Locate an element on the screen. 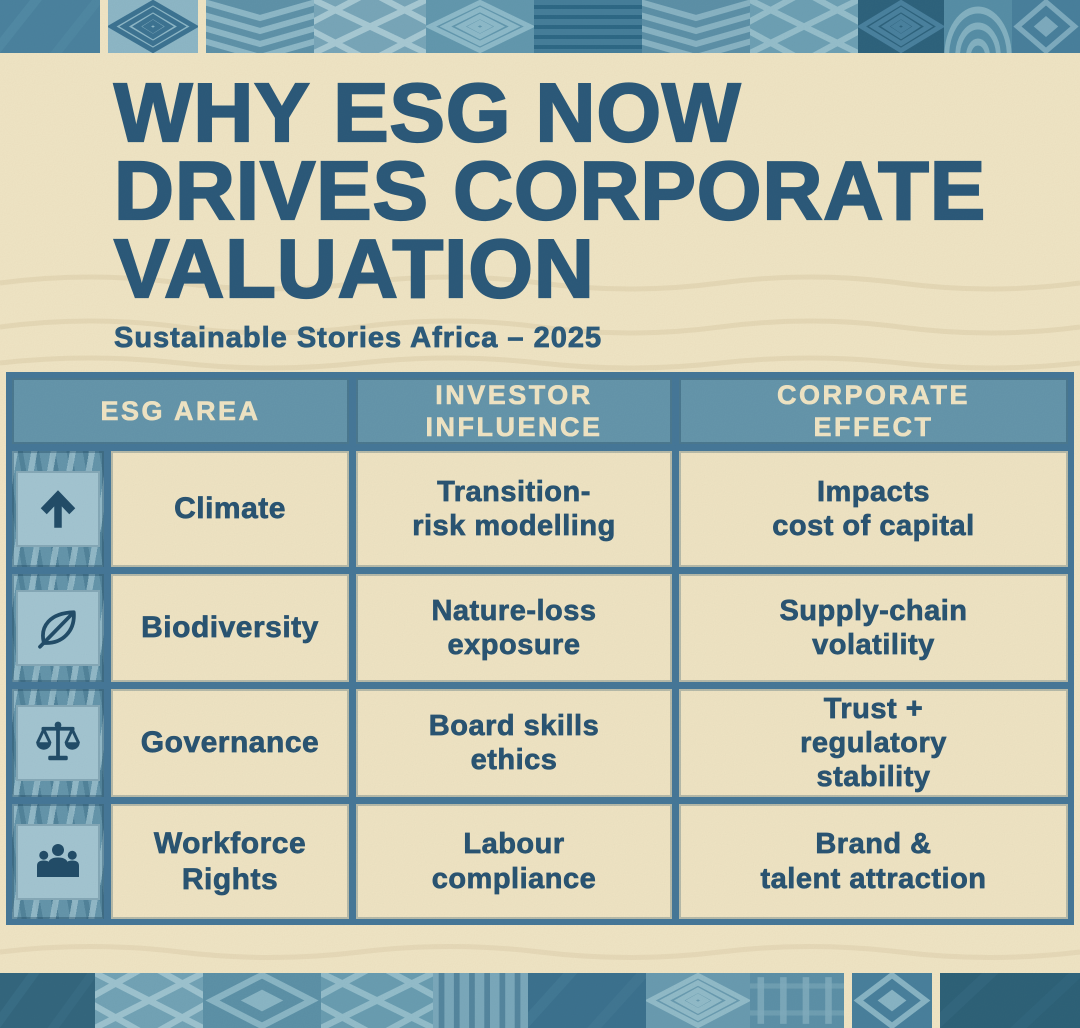 The height and width of the screenshot is (1028, 1080). pattern-tile-hstripes is located at coordinates (588, 26).